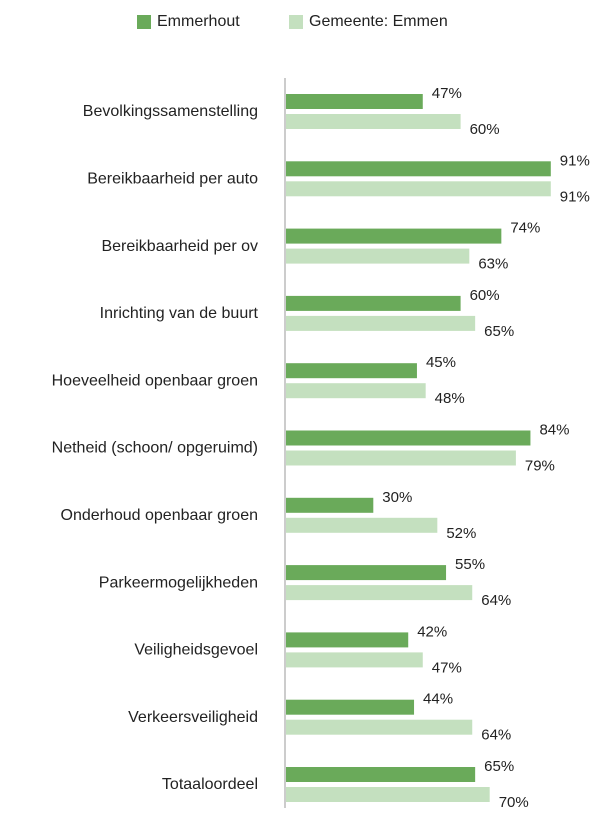 This screenshot has width=601, height=816. I want to click on value-label: 79%, so click(540, 465).